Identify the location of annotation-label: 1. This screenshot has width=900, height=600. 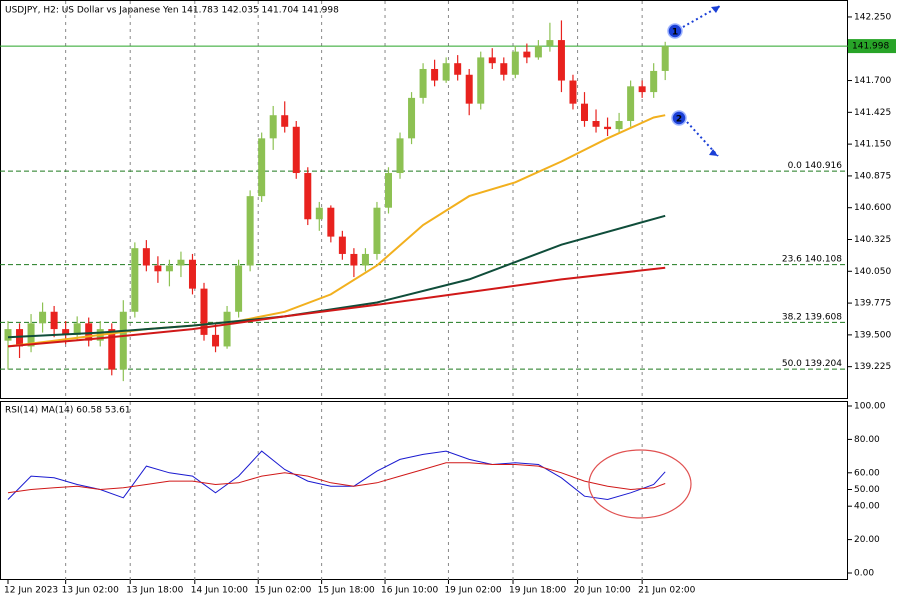
(675, 33).